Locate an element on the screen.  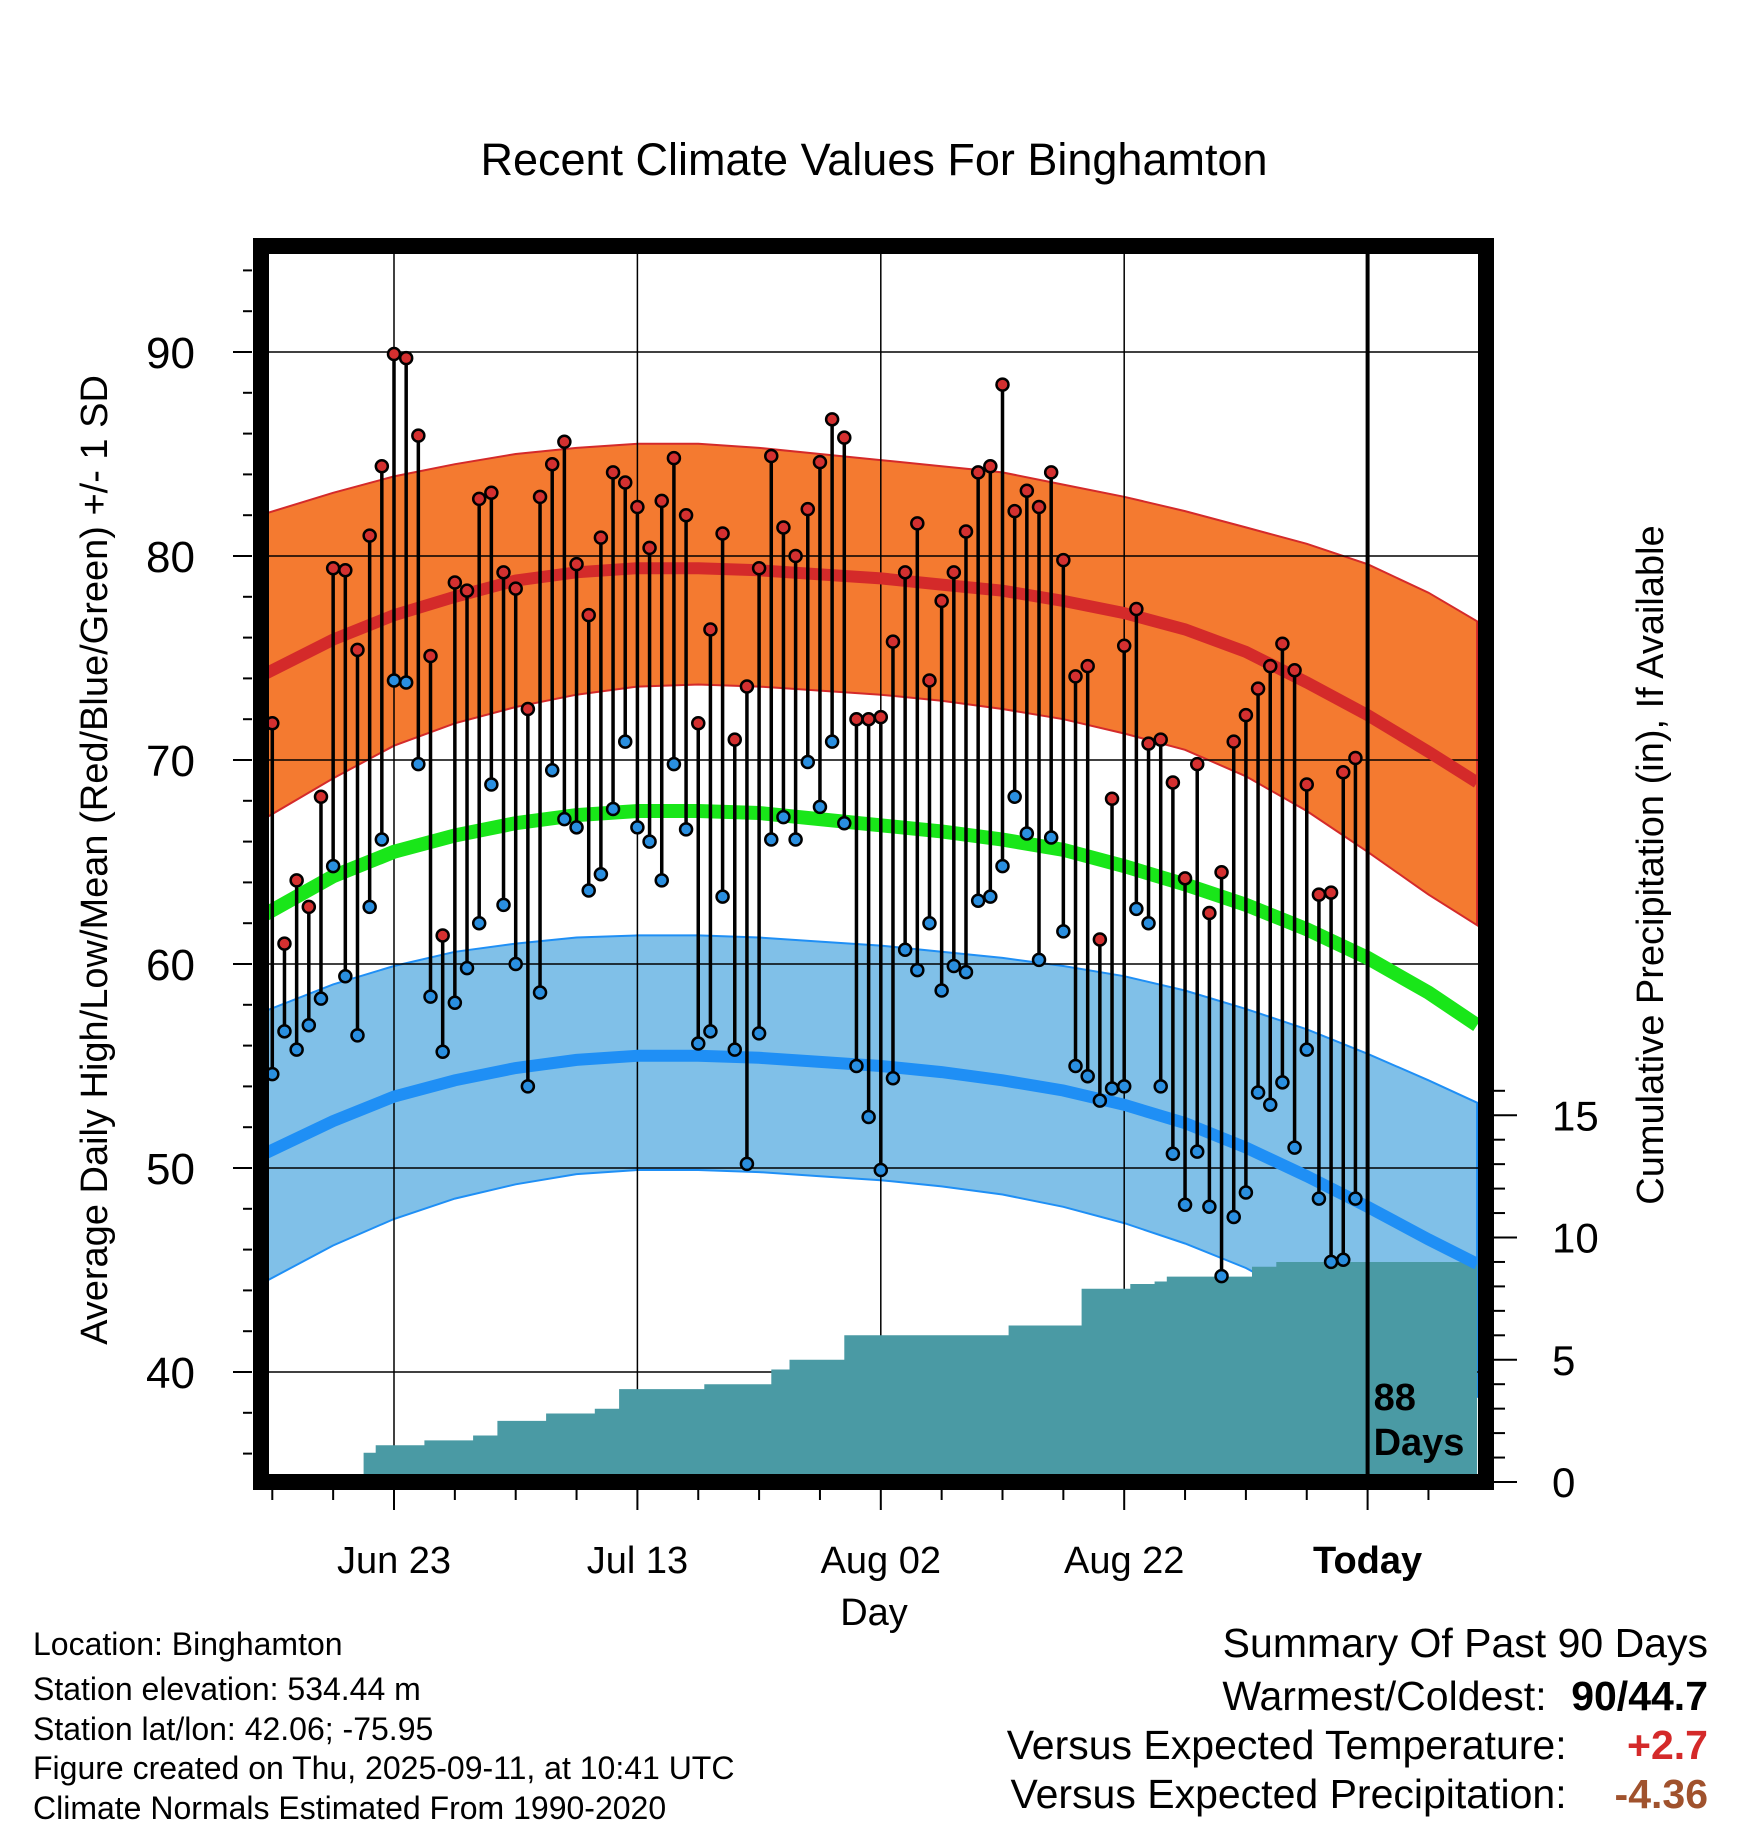
today-days-count: 88 is located at coordinates (1395, 1398).